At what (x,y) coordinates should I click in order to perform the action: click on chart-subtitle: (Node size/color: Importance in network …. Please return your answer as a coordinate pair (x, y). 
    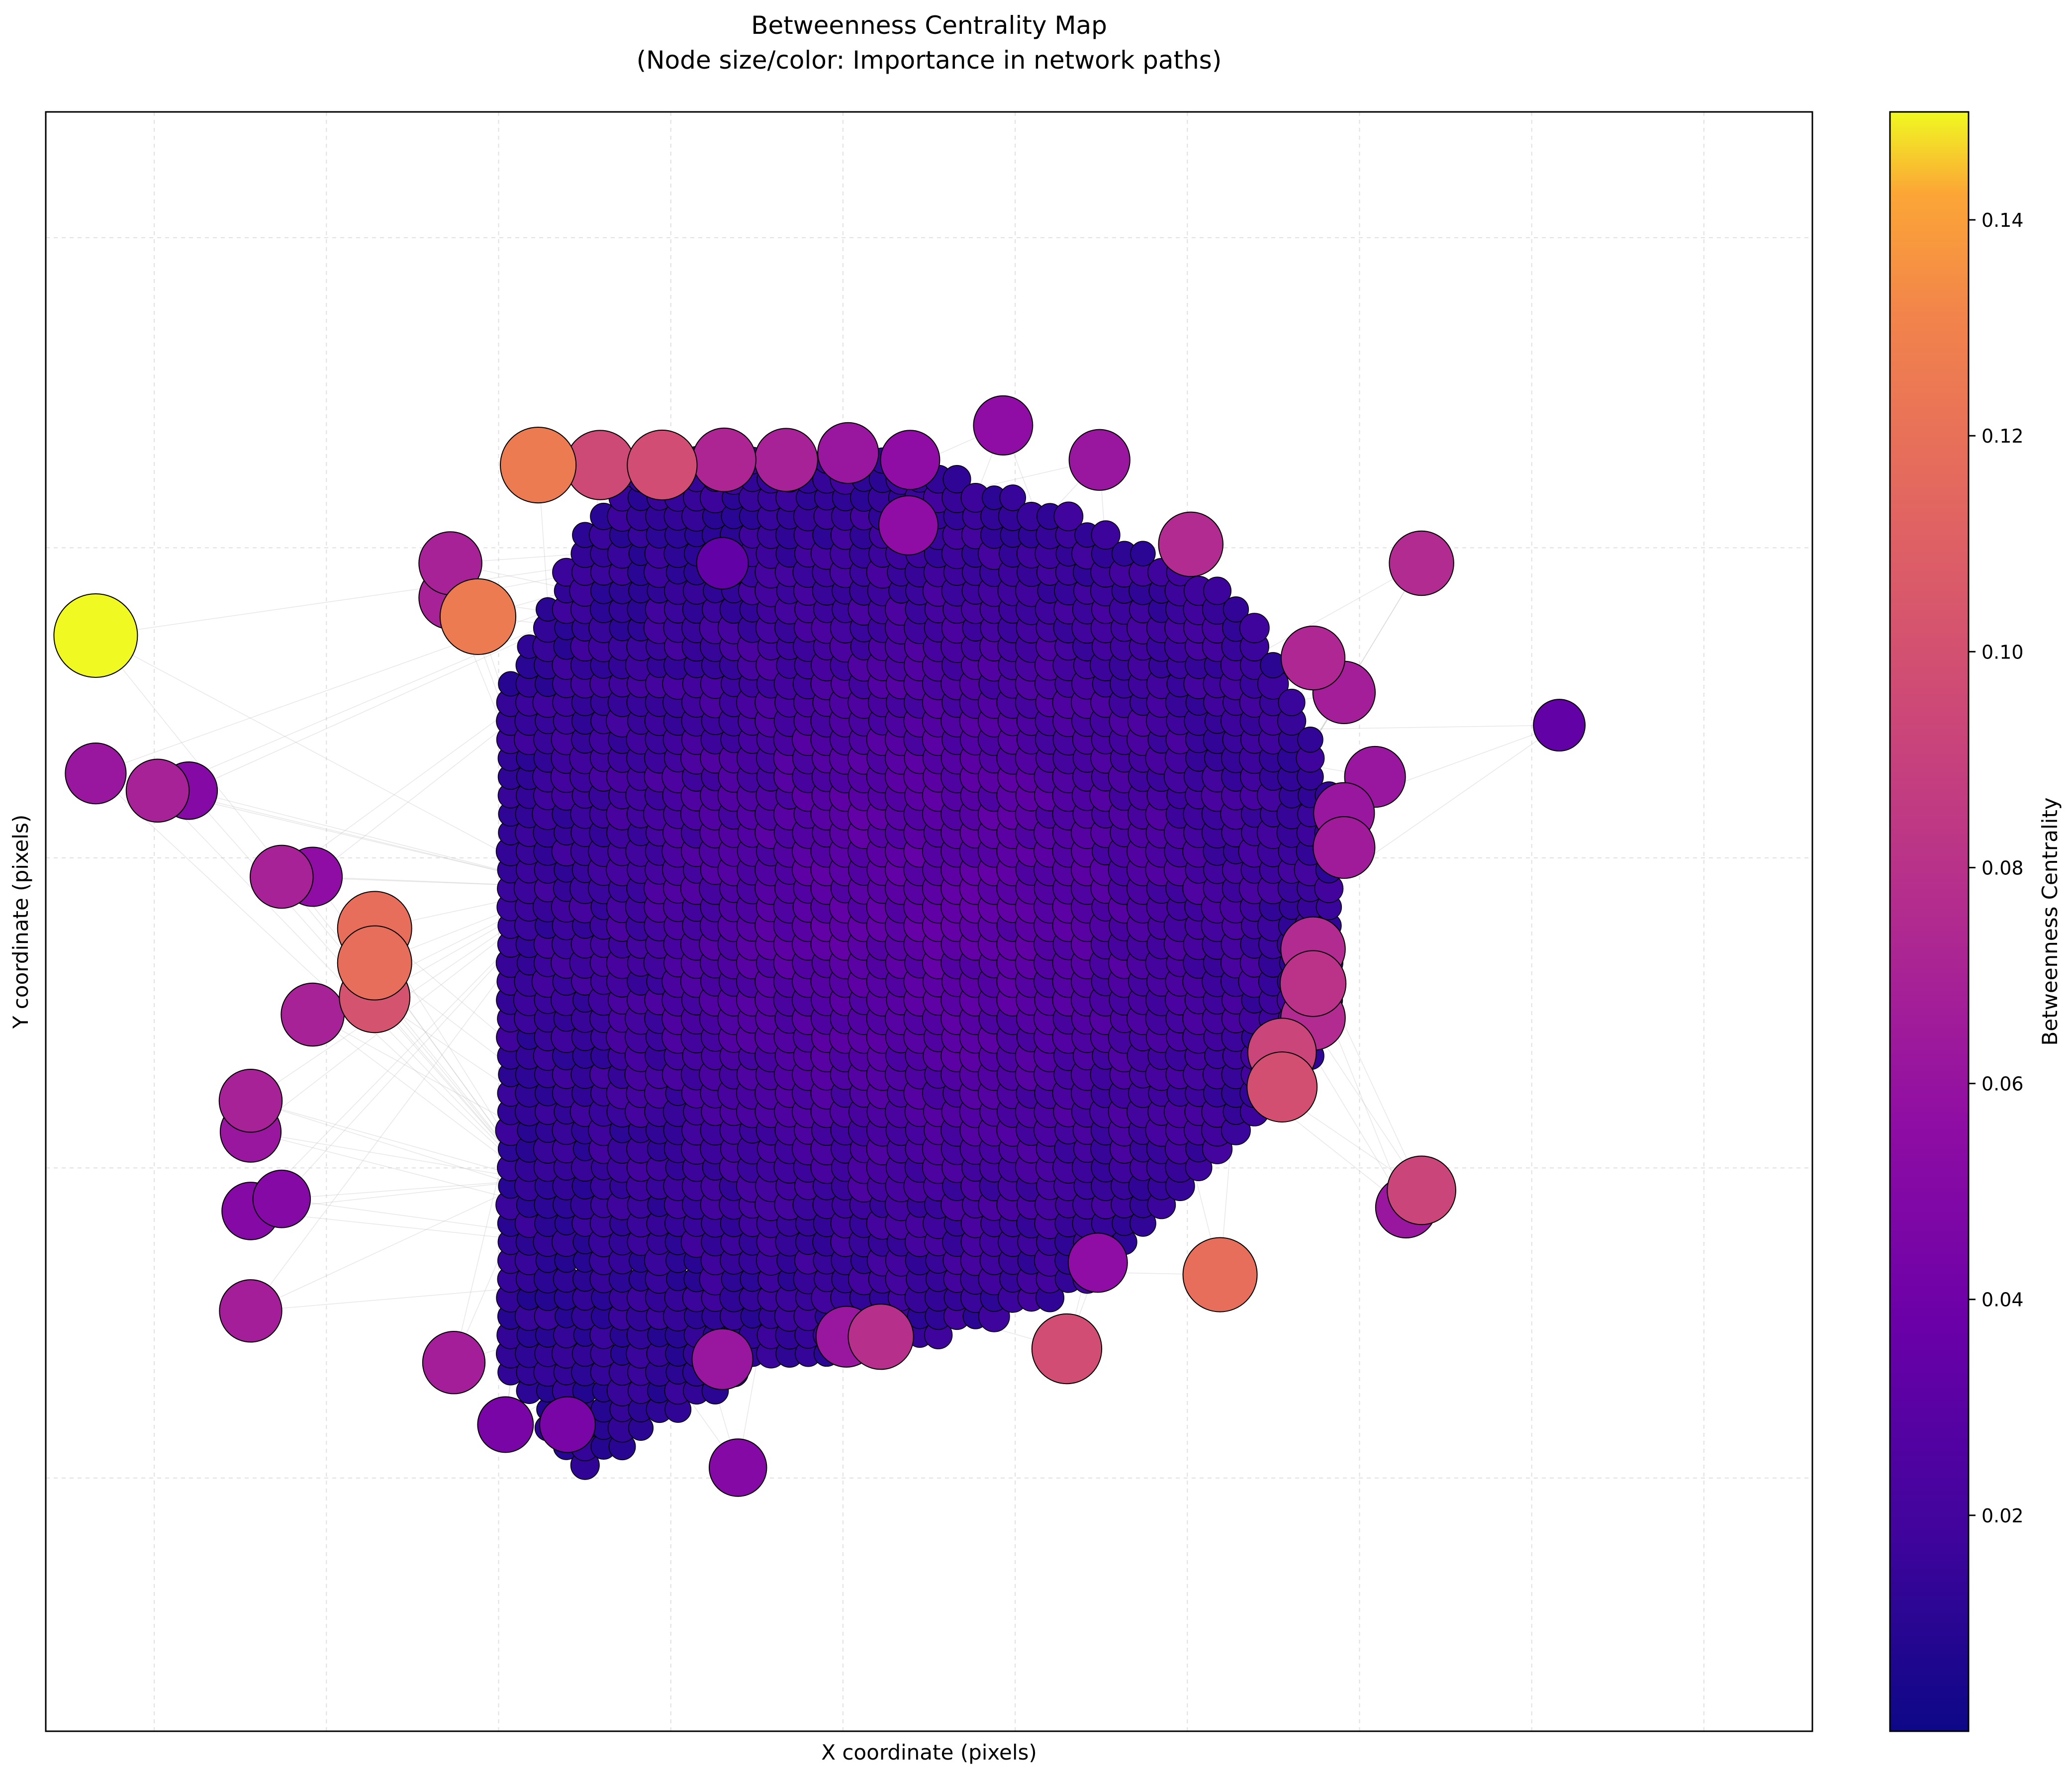
    Looking at the image, I should click on (929, 60).